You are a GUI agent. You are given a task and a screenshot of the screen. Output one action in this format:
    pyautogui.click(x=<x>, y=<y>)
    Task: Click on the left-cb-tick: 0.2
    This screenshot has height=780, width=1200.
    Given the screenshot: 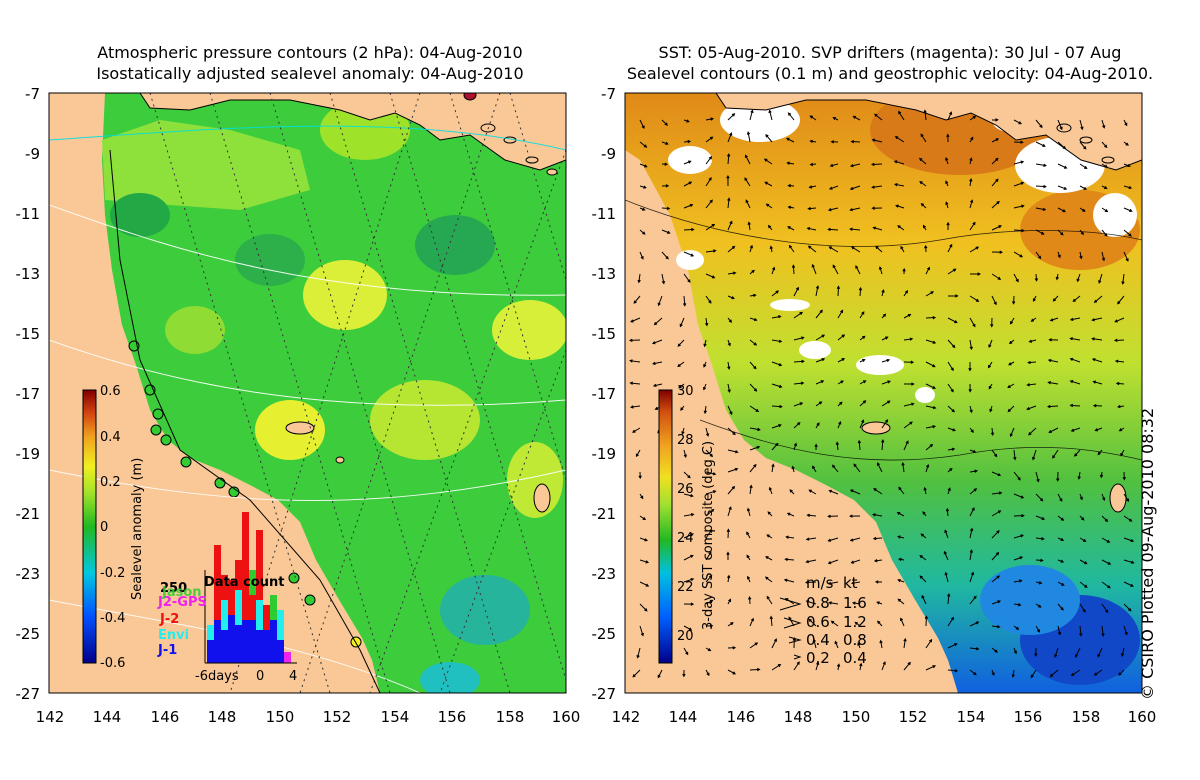 What is the action you would take?
    pyautogui.click(x=110, y=482)
    